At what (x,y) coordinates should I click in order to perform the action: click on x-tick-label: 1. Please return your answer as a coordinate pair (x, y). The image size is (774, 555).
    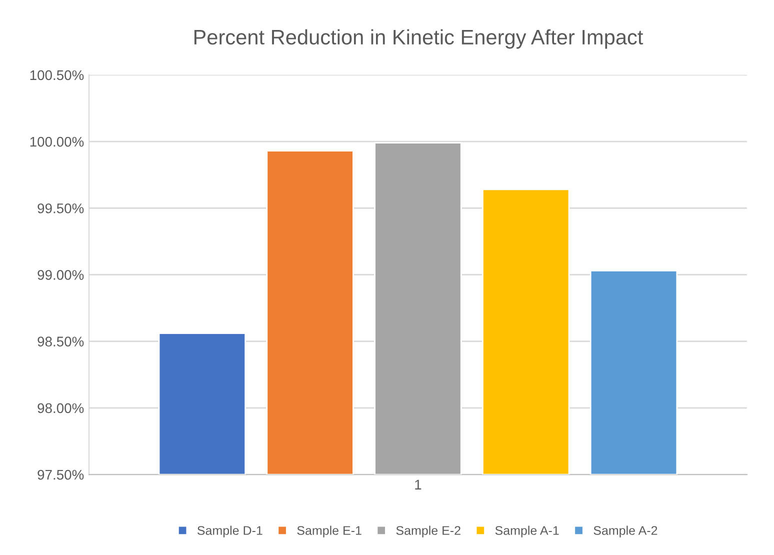
    Looking at the image, I should click on (418, 485).